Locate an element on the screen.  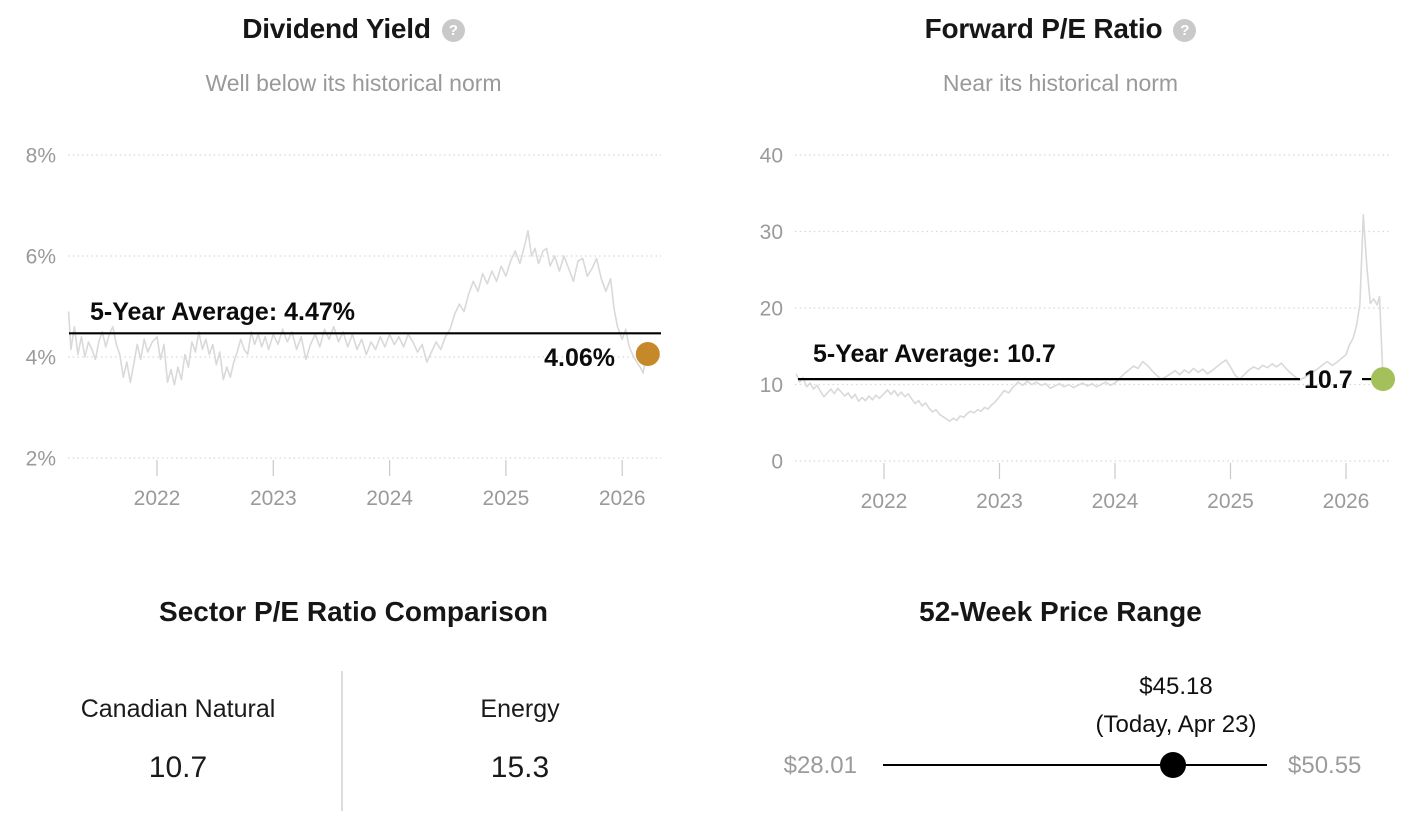
sector-energy-value: 15.3 is located at coordinates (520, 767).